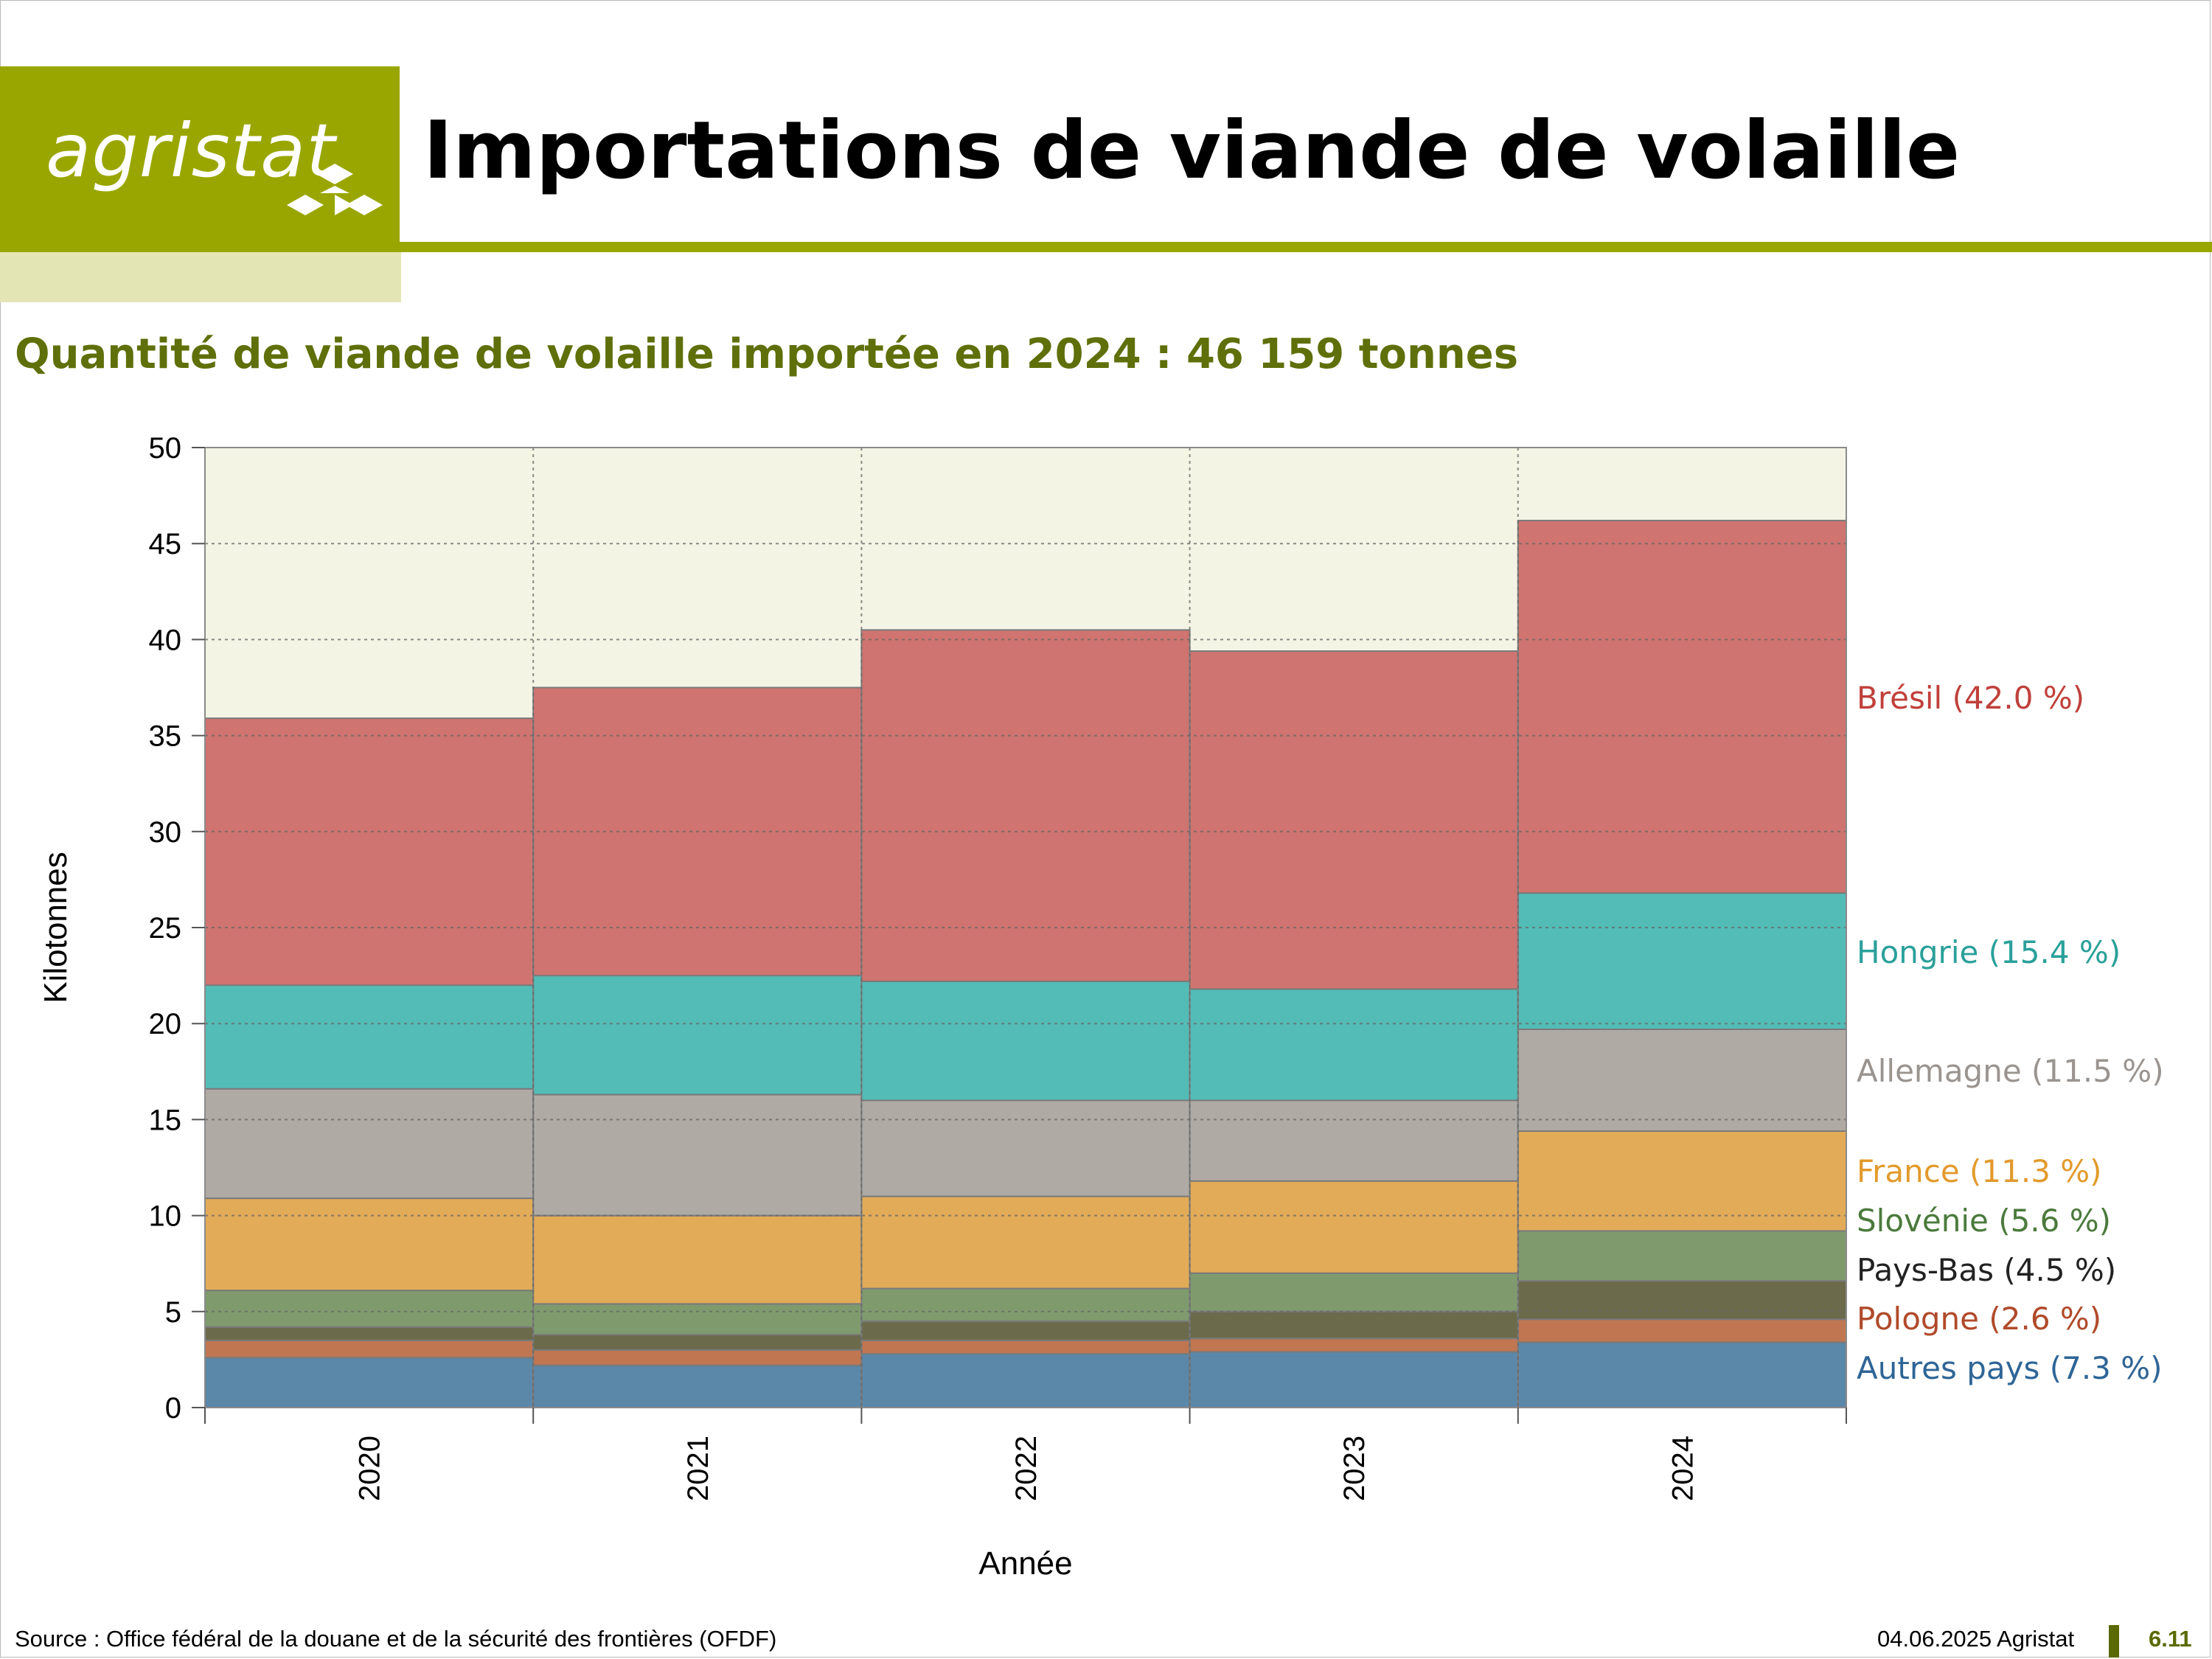 This screenshot has height=1659, width=2212. What do you see at coordinates (165, 736) in the screenshot?
I see `y-tick-label: 35` at bounding box center [165, 736].